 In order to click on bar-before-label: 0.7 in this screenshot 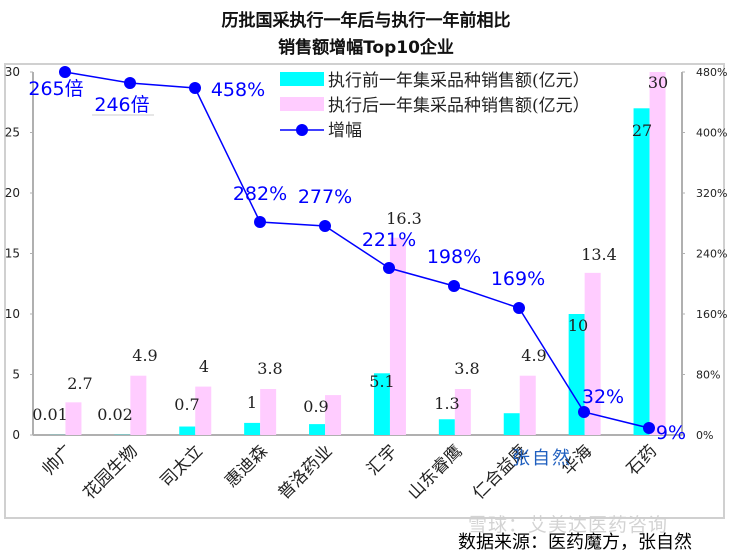, I will do `click(186, 404)`.